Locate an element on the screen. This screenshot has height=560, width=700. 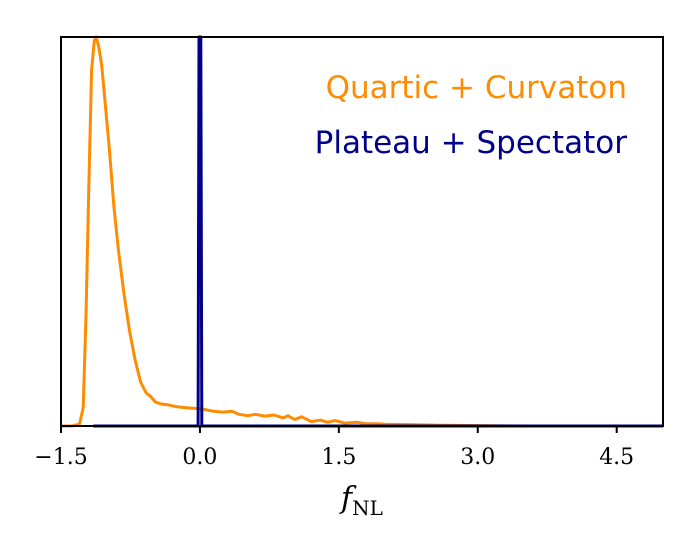
x-tick-label: −1.5 is located at coordinates (60, 457).